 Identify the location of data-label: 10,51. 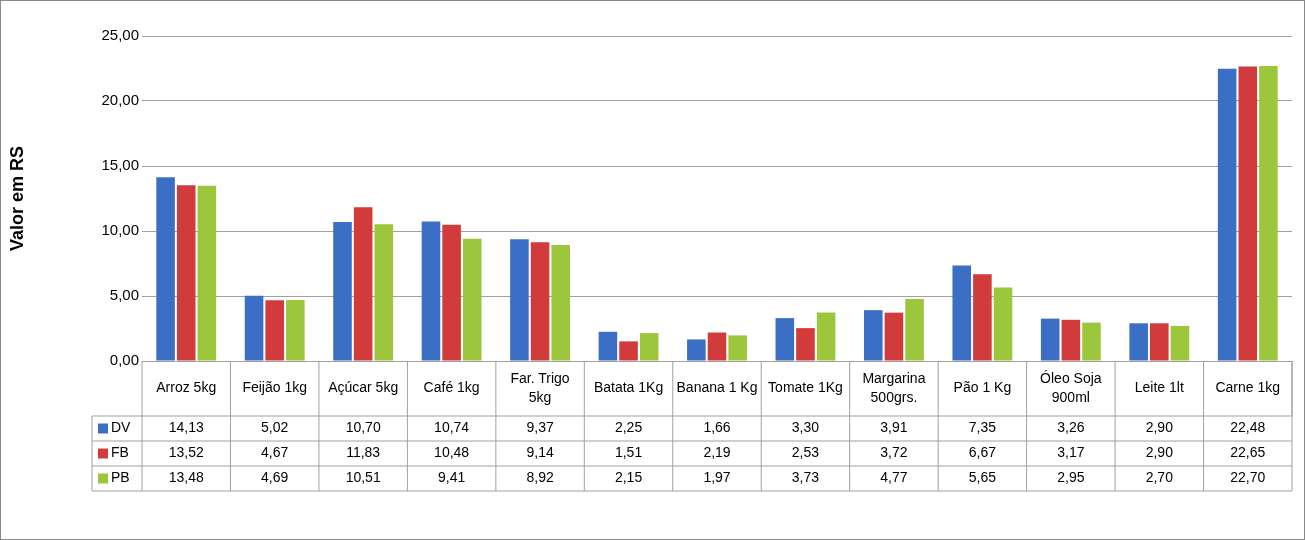
(363, 477).